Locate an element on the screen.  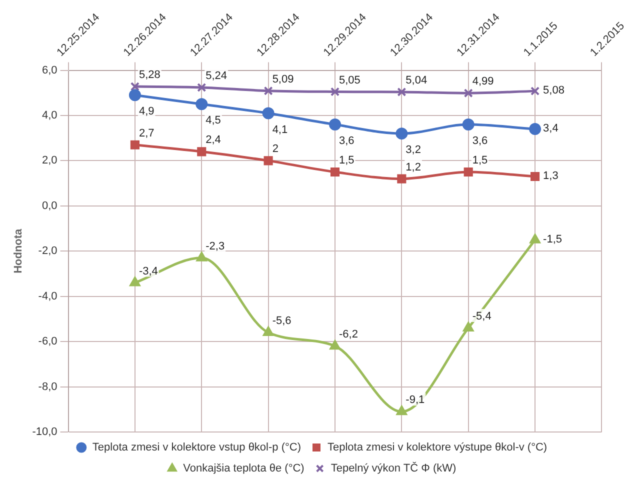
legend-label: Teplota zmesi v kolektore výstupe θkol-v (°C) is located at coordinates (438, 448).